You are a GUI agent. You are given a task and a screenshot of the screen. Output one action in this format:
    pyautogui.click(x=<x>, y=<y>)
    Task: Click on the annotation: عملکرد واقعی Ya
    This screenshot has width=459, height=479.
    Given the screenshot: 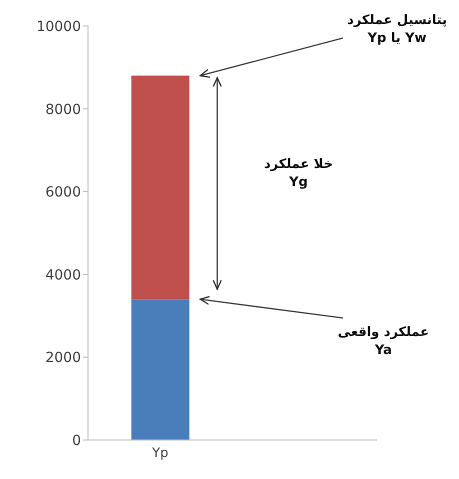 What is the action you would take?
    pyautogui.click(x=383, y=342)
    